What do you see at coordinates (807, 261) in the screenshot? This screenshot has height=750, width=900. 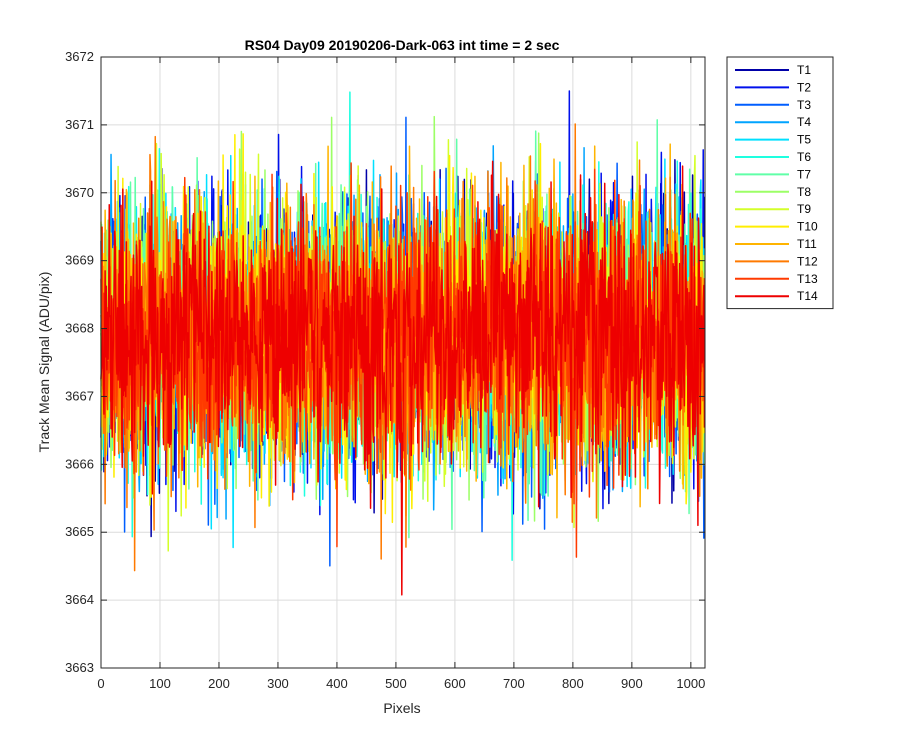 I see `legend-label-t12: T12` at bounding box center [807, 261].